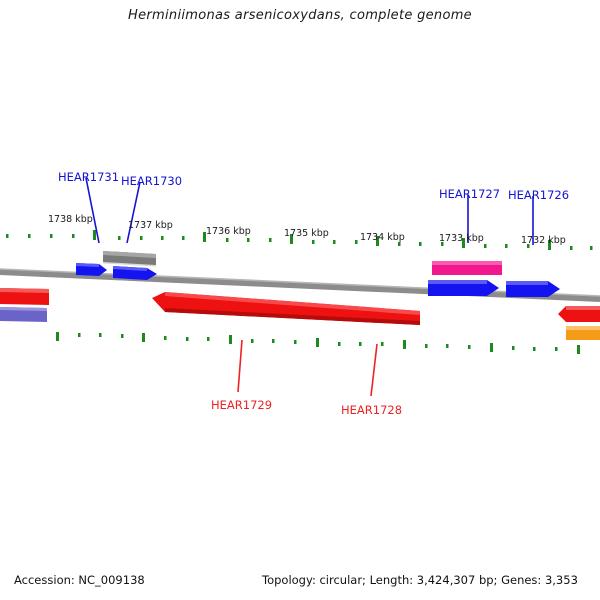 This screenshot has width=600, height=600. I want to click on ruler-tick-label: 1736 kbp, so click(228, 231).